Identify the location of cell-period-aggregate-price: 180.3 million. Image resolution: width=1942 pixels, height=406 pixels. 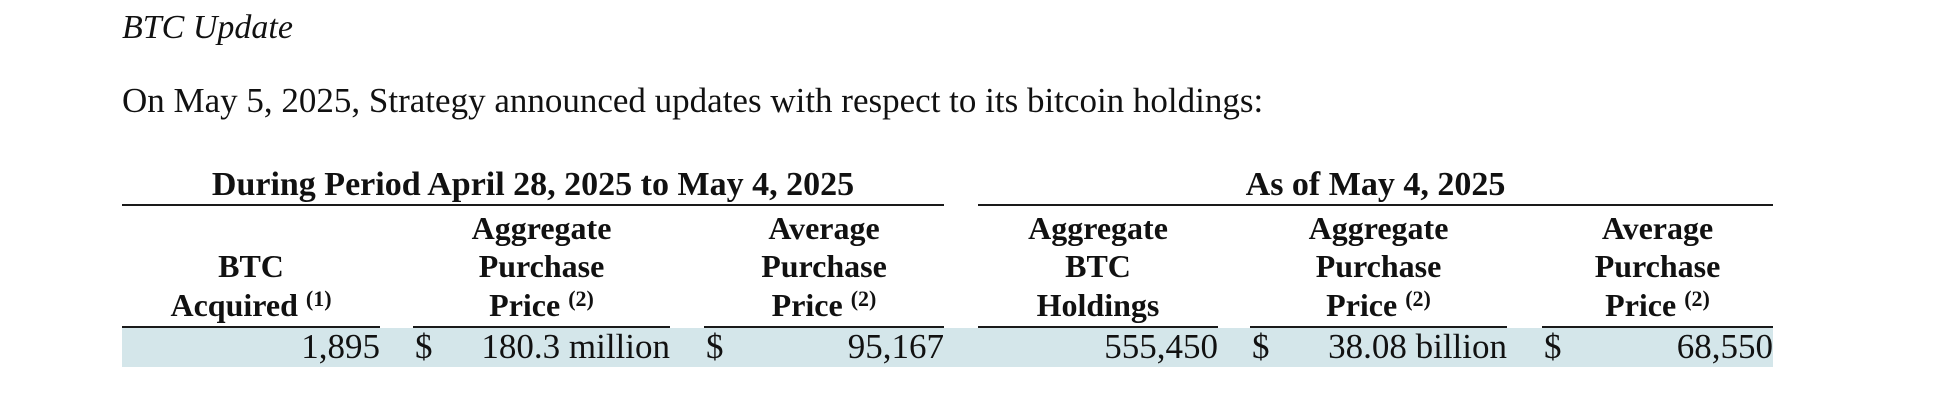
(575, 346).